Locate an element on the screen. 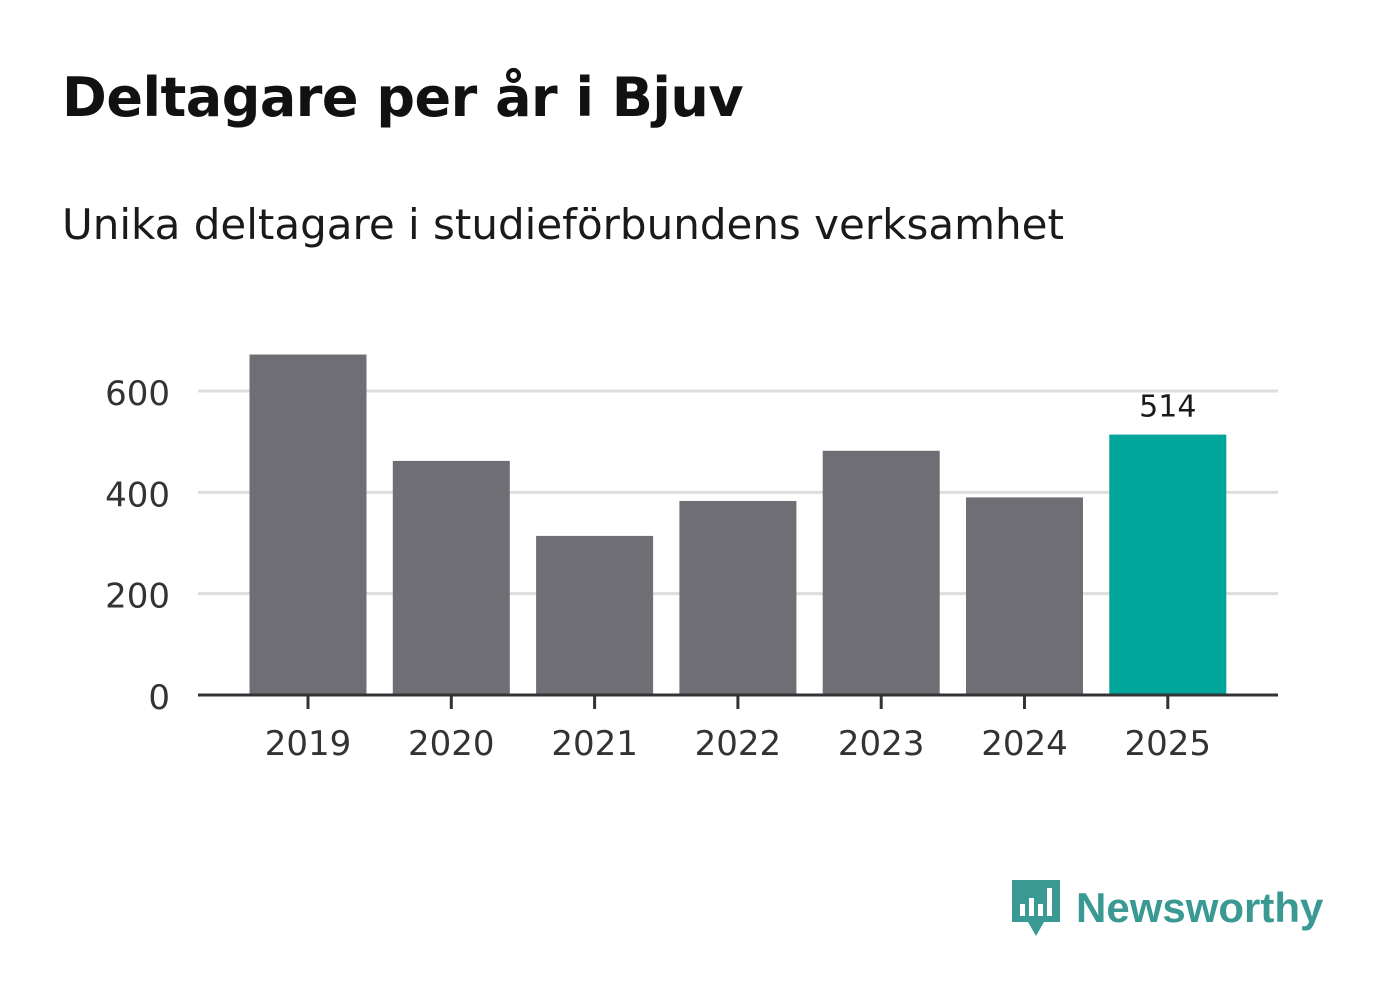 The height and width of the screenshot is (999, 1382). x-tick-label: 2022 is located at coordinates (738, 744).